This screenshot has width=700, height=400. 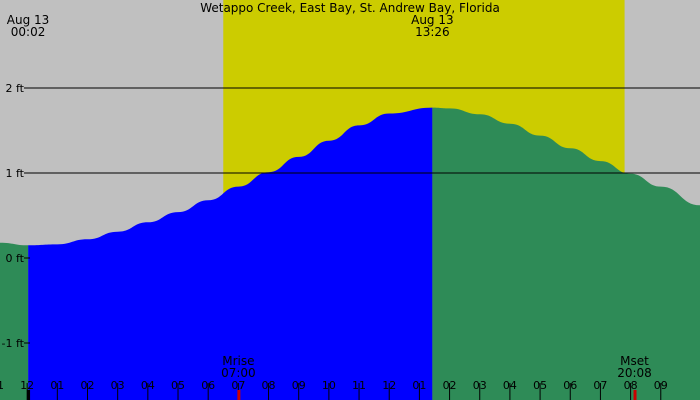 What do you see at coordinates (28, 20) in the screenshot?
I see `event-label-line1-0: Aug 13` at bounding box center [28, 20].